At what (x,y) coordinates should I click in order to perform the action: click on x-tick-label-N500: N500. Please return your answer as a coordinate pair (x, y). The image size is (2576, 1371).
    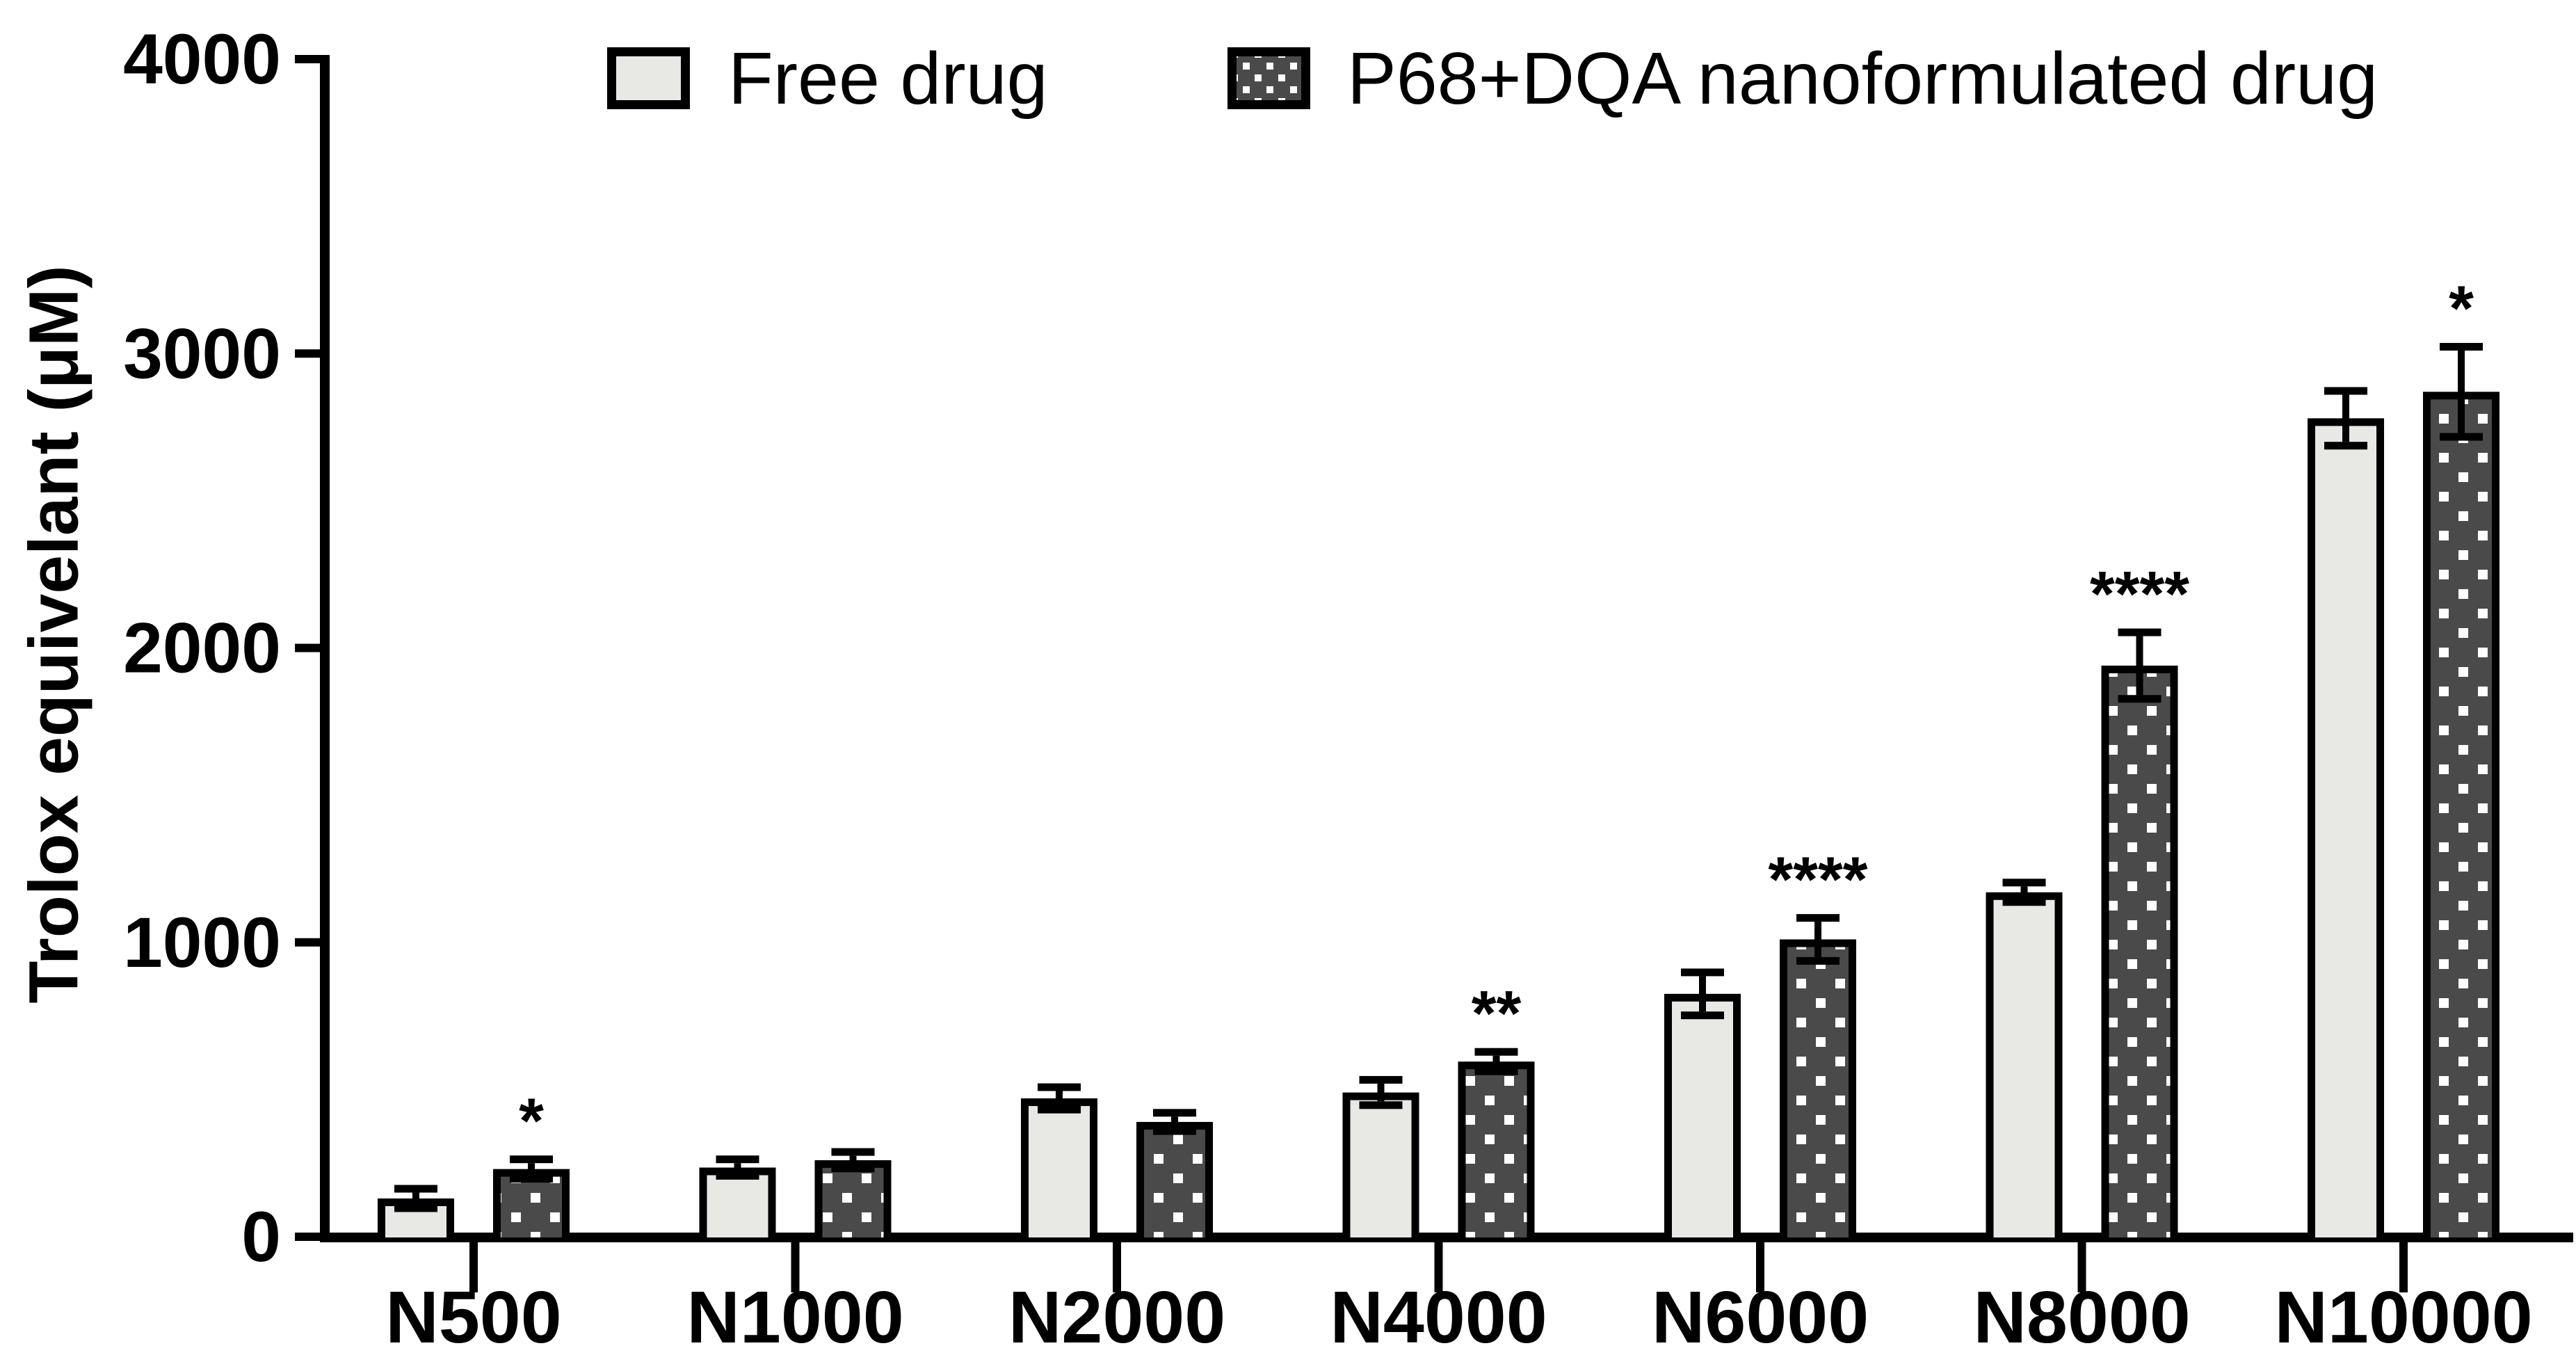
    Looking at the image, I should click on (473, 1317).